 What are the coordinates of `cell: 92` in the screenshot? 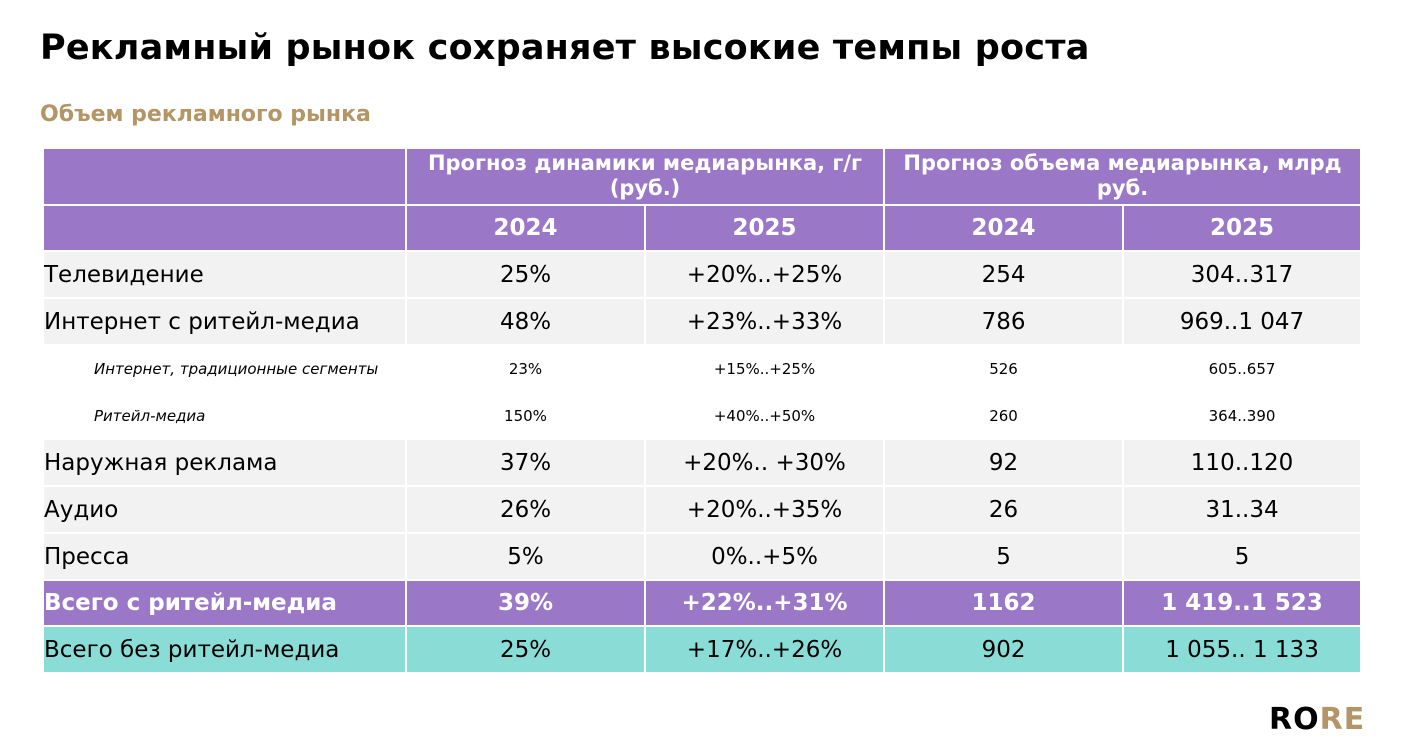 It's located at (1004, 462).